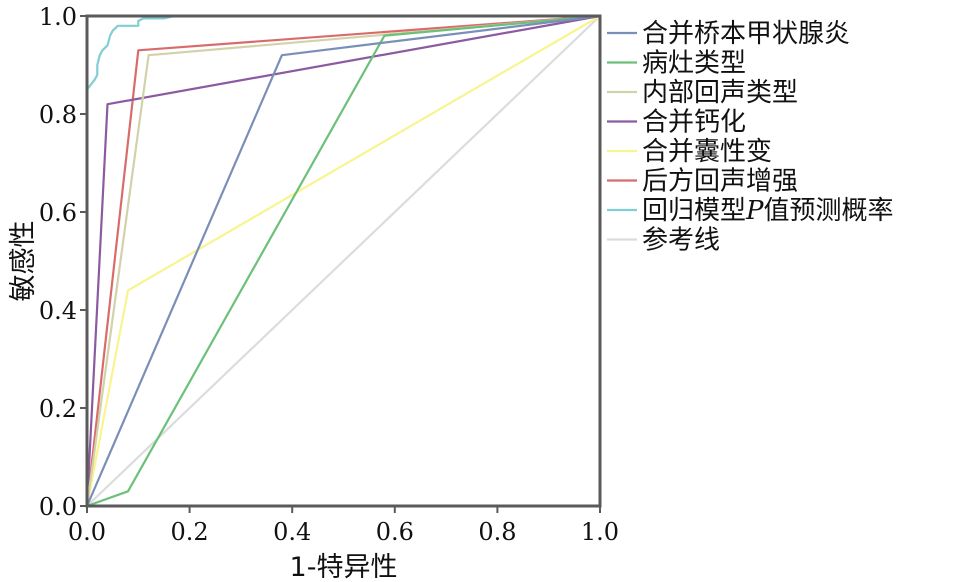 Image resolution: width=954 pixels, height=582 pixels. I want to click on x-axis-title: 1-特异性, so click(344, 567).